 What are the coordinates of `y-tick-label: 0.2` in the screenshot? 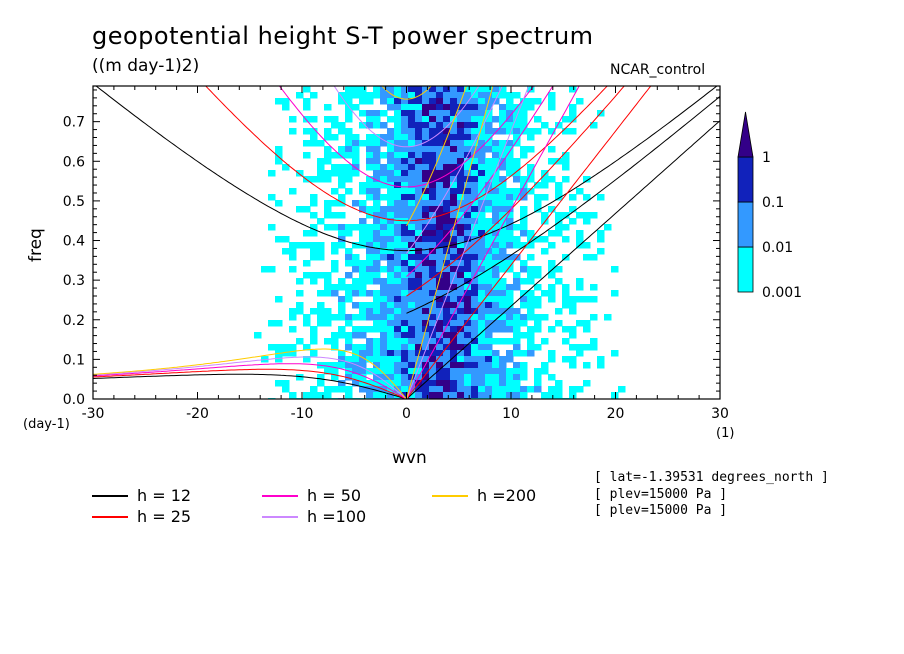 It's located at (74, 321).